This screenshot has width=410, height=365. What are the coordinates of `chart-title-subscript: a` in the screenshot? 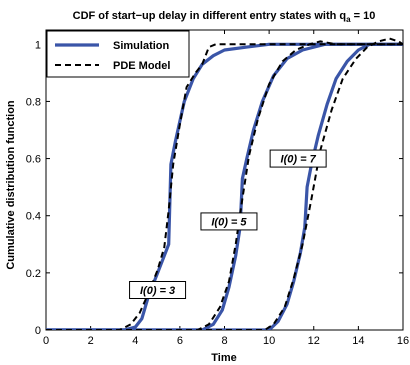 It's located at (348, 19).